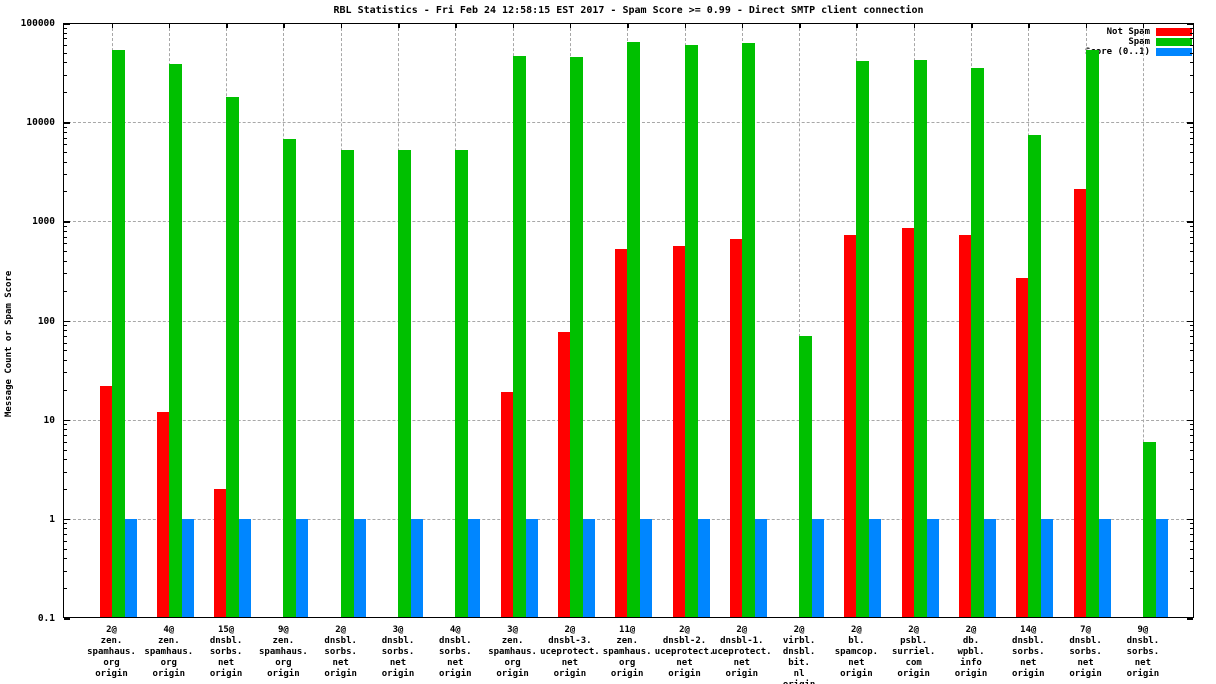 This screenshot has height=684, width=1216. Describe the element at coordinates (1174, 52) in the screenshot. I see `legend-swatch-score-icon` at that location.